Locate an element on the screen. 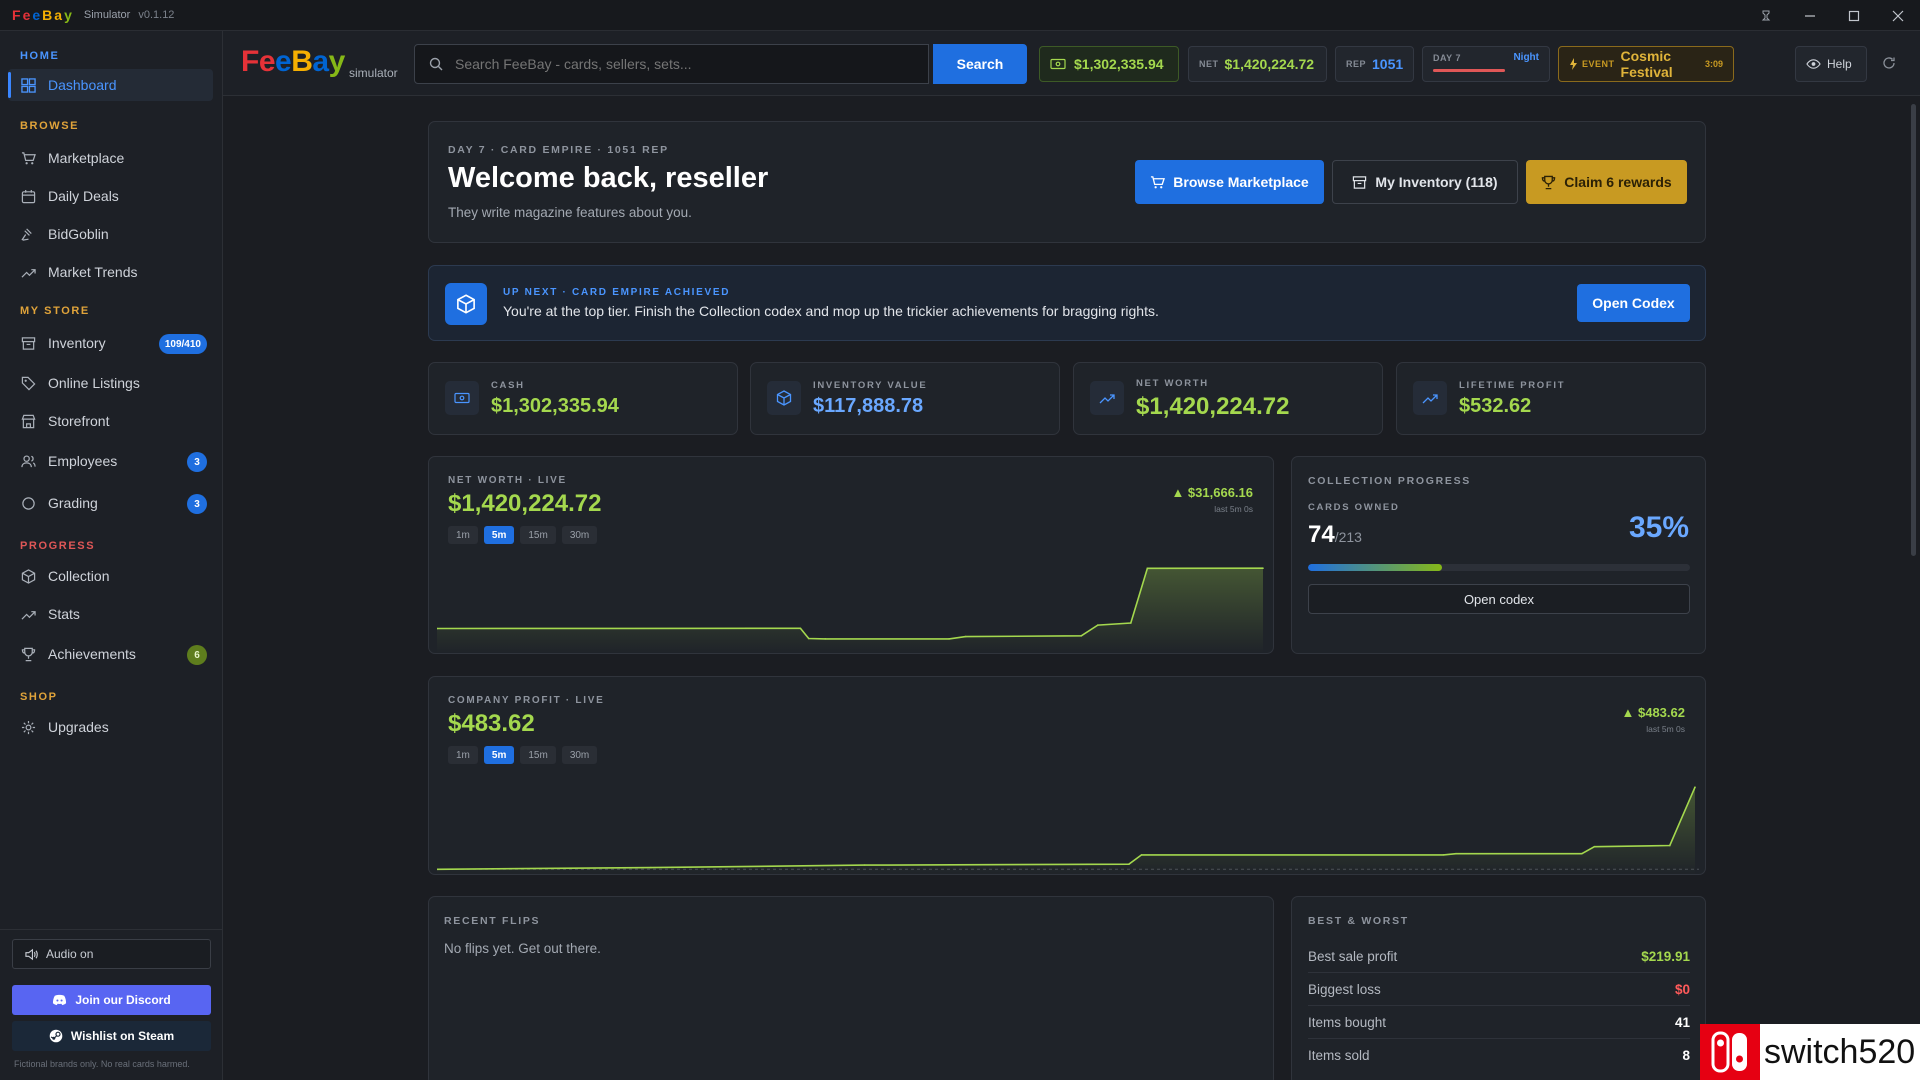  window-app-name: Simulator is located at coordinates (107, 15).